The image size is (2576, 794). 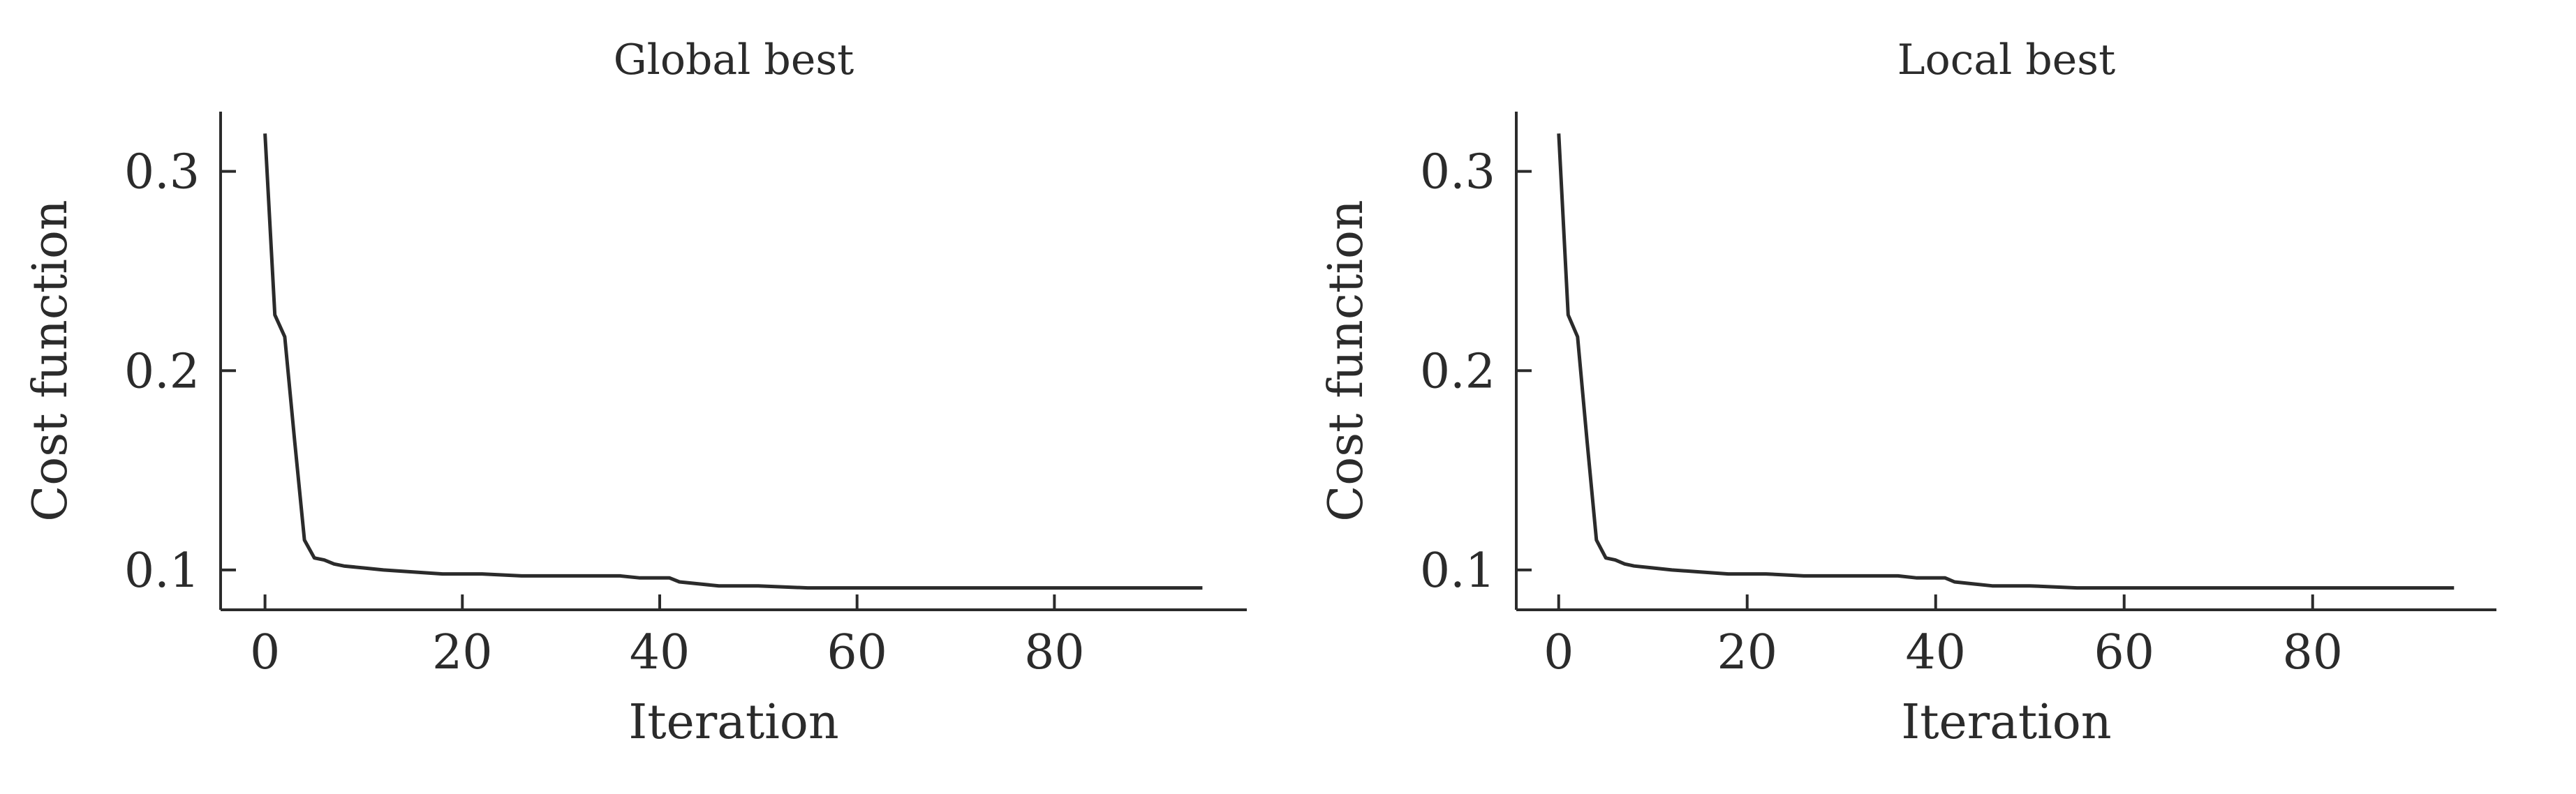 What do you see at coordinates (734, 60) in the screenshot?
I see `chart-title: Global best` at bounding box center [734, 60].